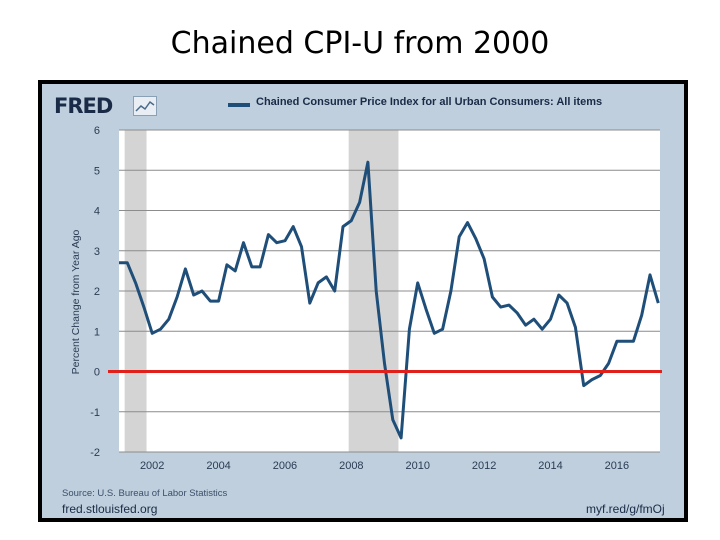 The image size is (720, 540). What do you see at coordinates (351, 466) in the screenshot?
I see `x-tick-label: 2008` at bounding box center [351, 466].